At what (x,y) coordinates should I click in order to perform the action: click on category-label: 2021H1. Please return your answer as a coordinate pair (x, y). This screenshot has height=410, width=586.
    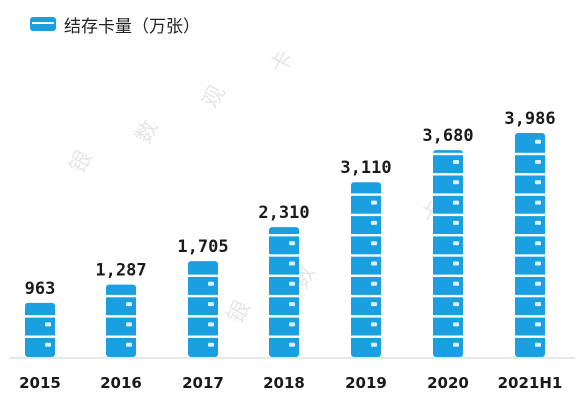
    Looking at the image, I should click on (530, 383).